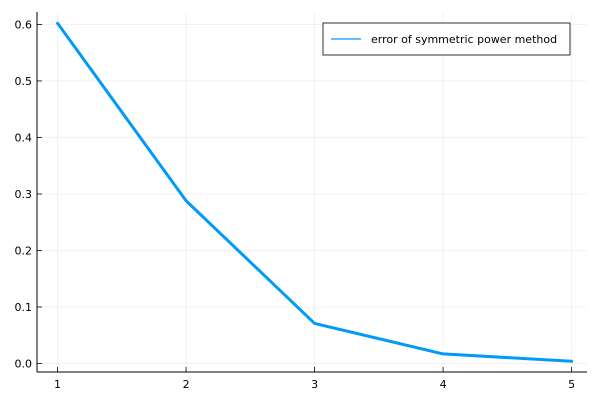 The height and width of the screenshot is (400, 600). Describe the element at coordinates (443, 384) in the screenshot. I see `x-tick-label: 4` at that location.